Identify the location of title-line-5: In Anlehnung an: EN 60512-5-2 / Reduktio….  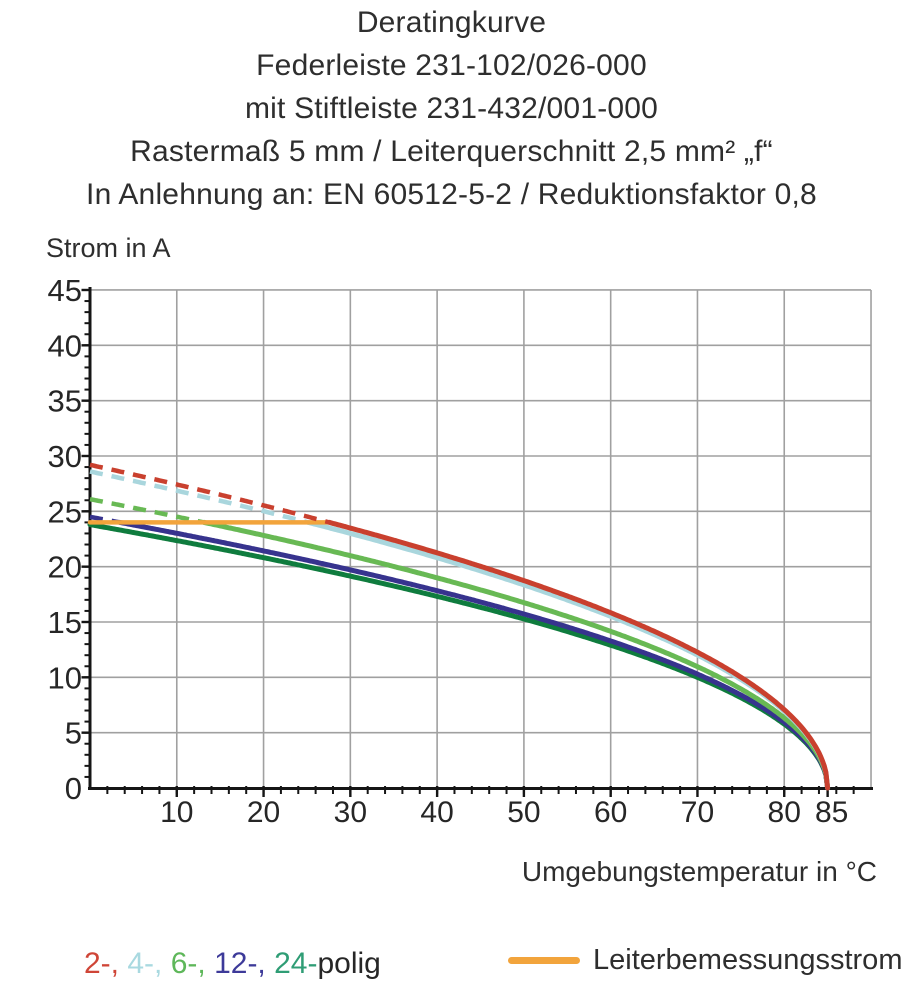
(451, 194).